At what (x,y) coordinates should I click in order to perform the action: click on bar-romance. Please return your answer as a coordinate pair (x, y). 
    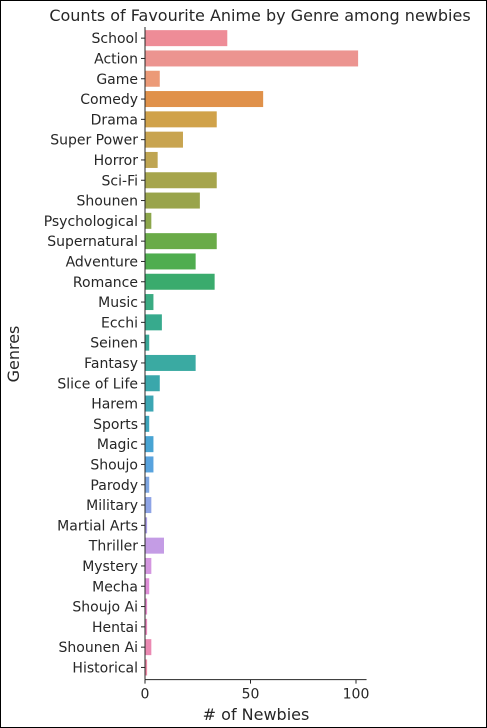
    Looking at the image, I should click on (180, 281).